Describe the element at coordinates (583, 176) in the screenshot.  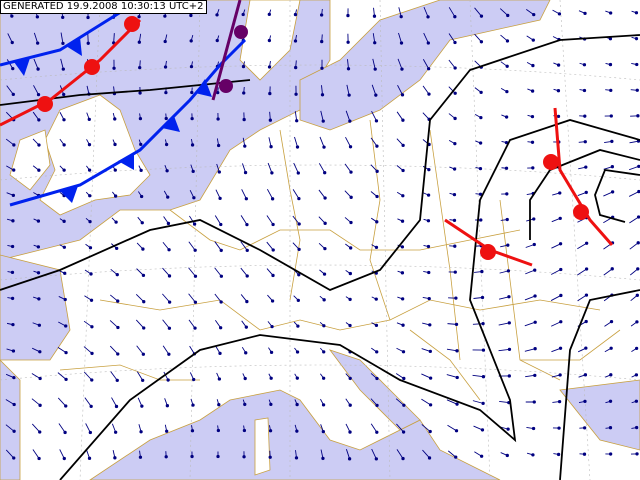
I see `warm-front` at that location.